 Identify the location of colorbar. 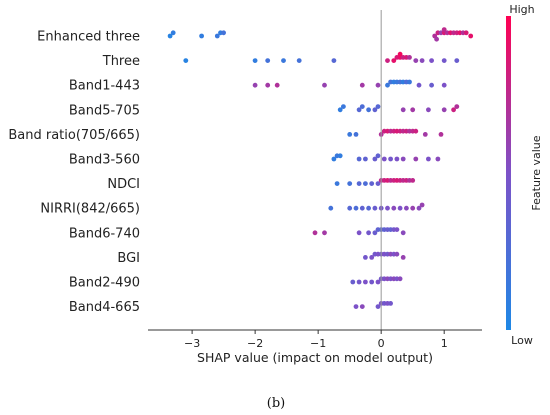
(508, 173).